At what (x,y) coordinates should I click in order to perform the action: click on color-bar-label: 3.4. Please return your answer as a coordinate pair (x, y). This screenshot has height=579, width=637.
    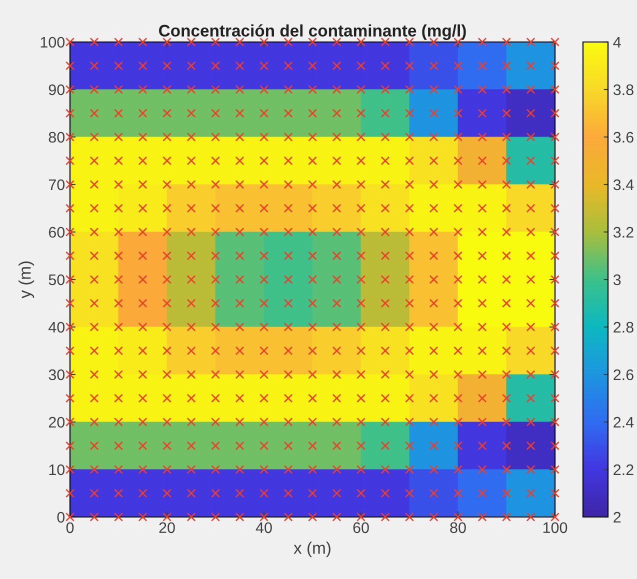
    Looking at the image, I should click on (623, 184).